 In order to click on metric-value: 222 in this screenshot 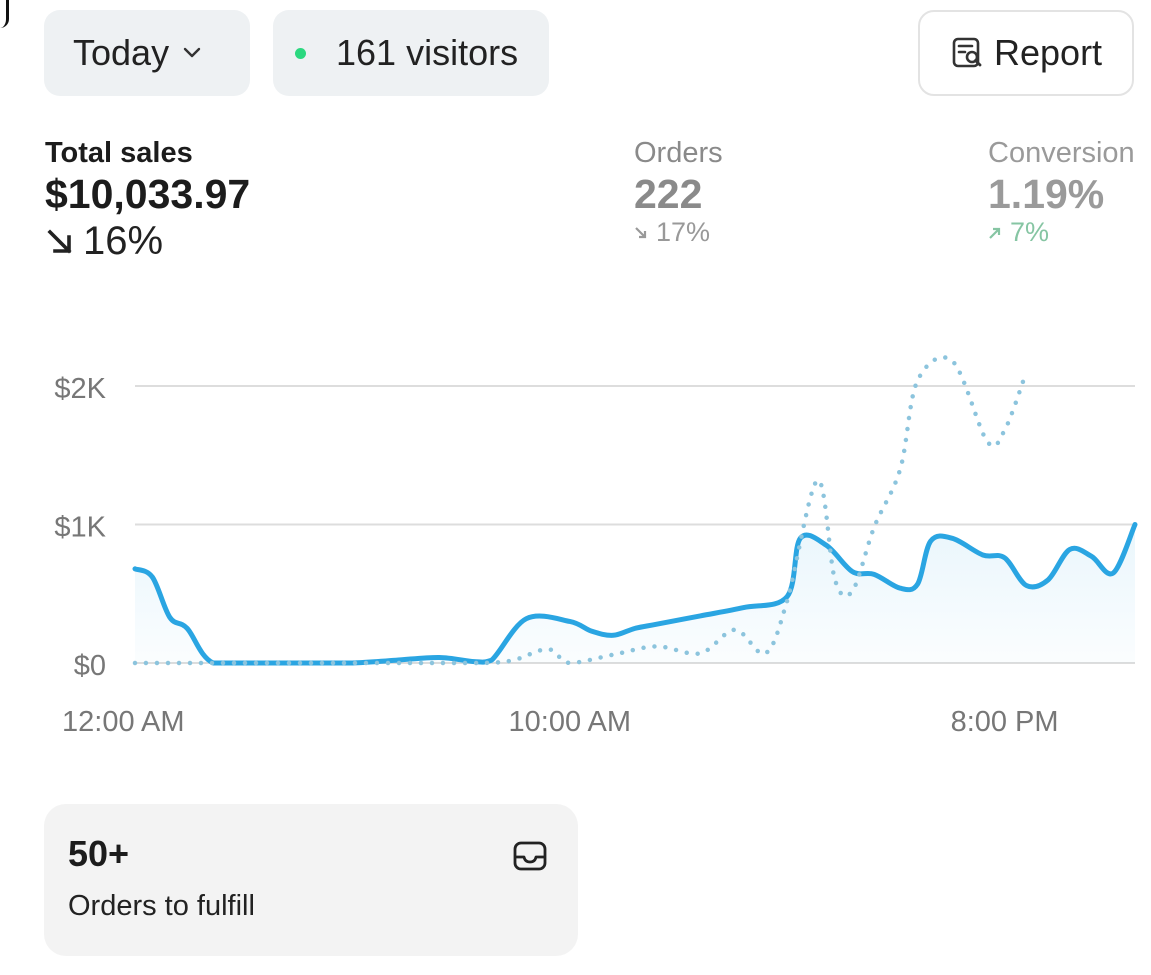, I will do `click(668, 194)`.